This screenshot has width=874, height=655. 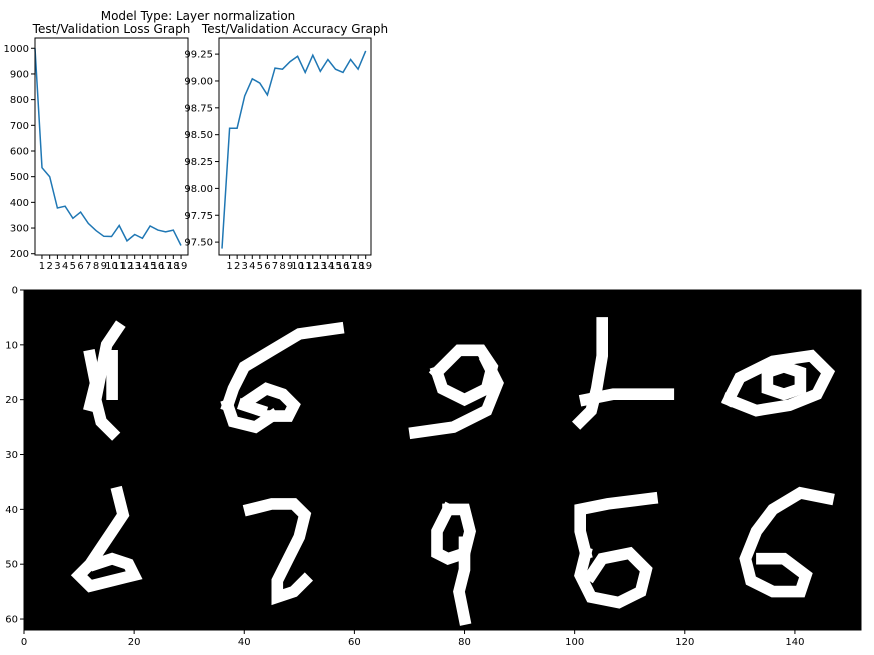 What do you see at coordinates (794, 642) in the screenshot?
I see `x-tick-label: 140` at bounding box center [794, 642].